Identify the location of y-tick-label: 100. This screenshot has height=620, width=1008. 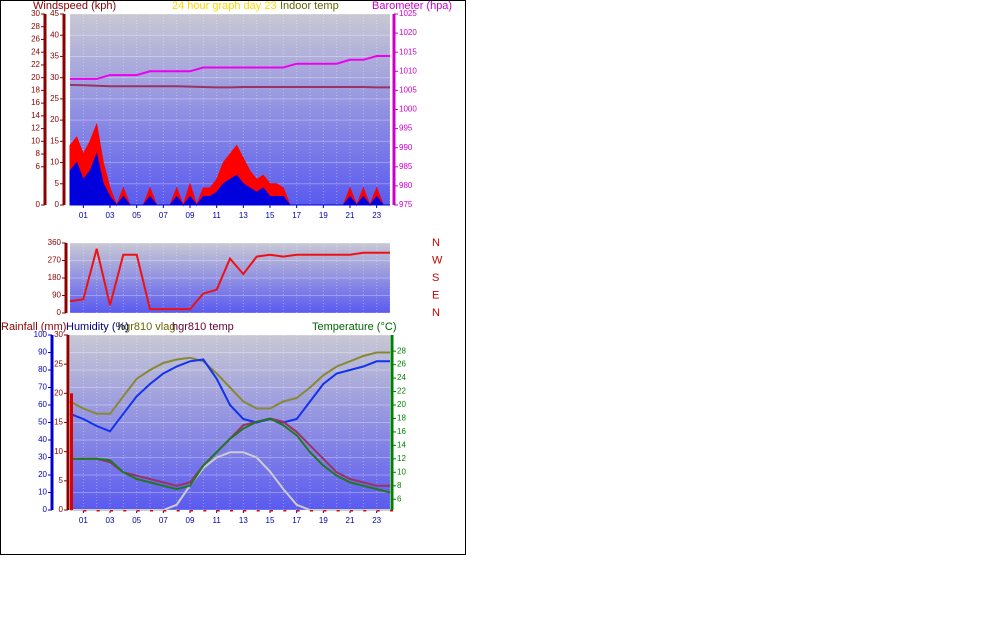
(41, 334).